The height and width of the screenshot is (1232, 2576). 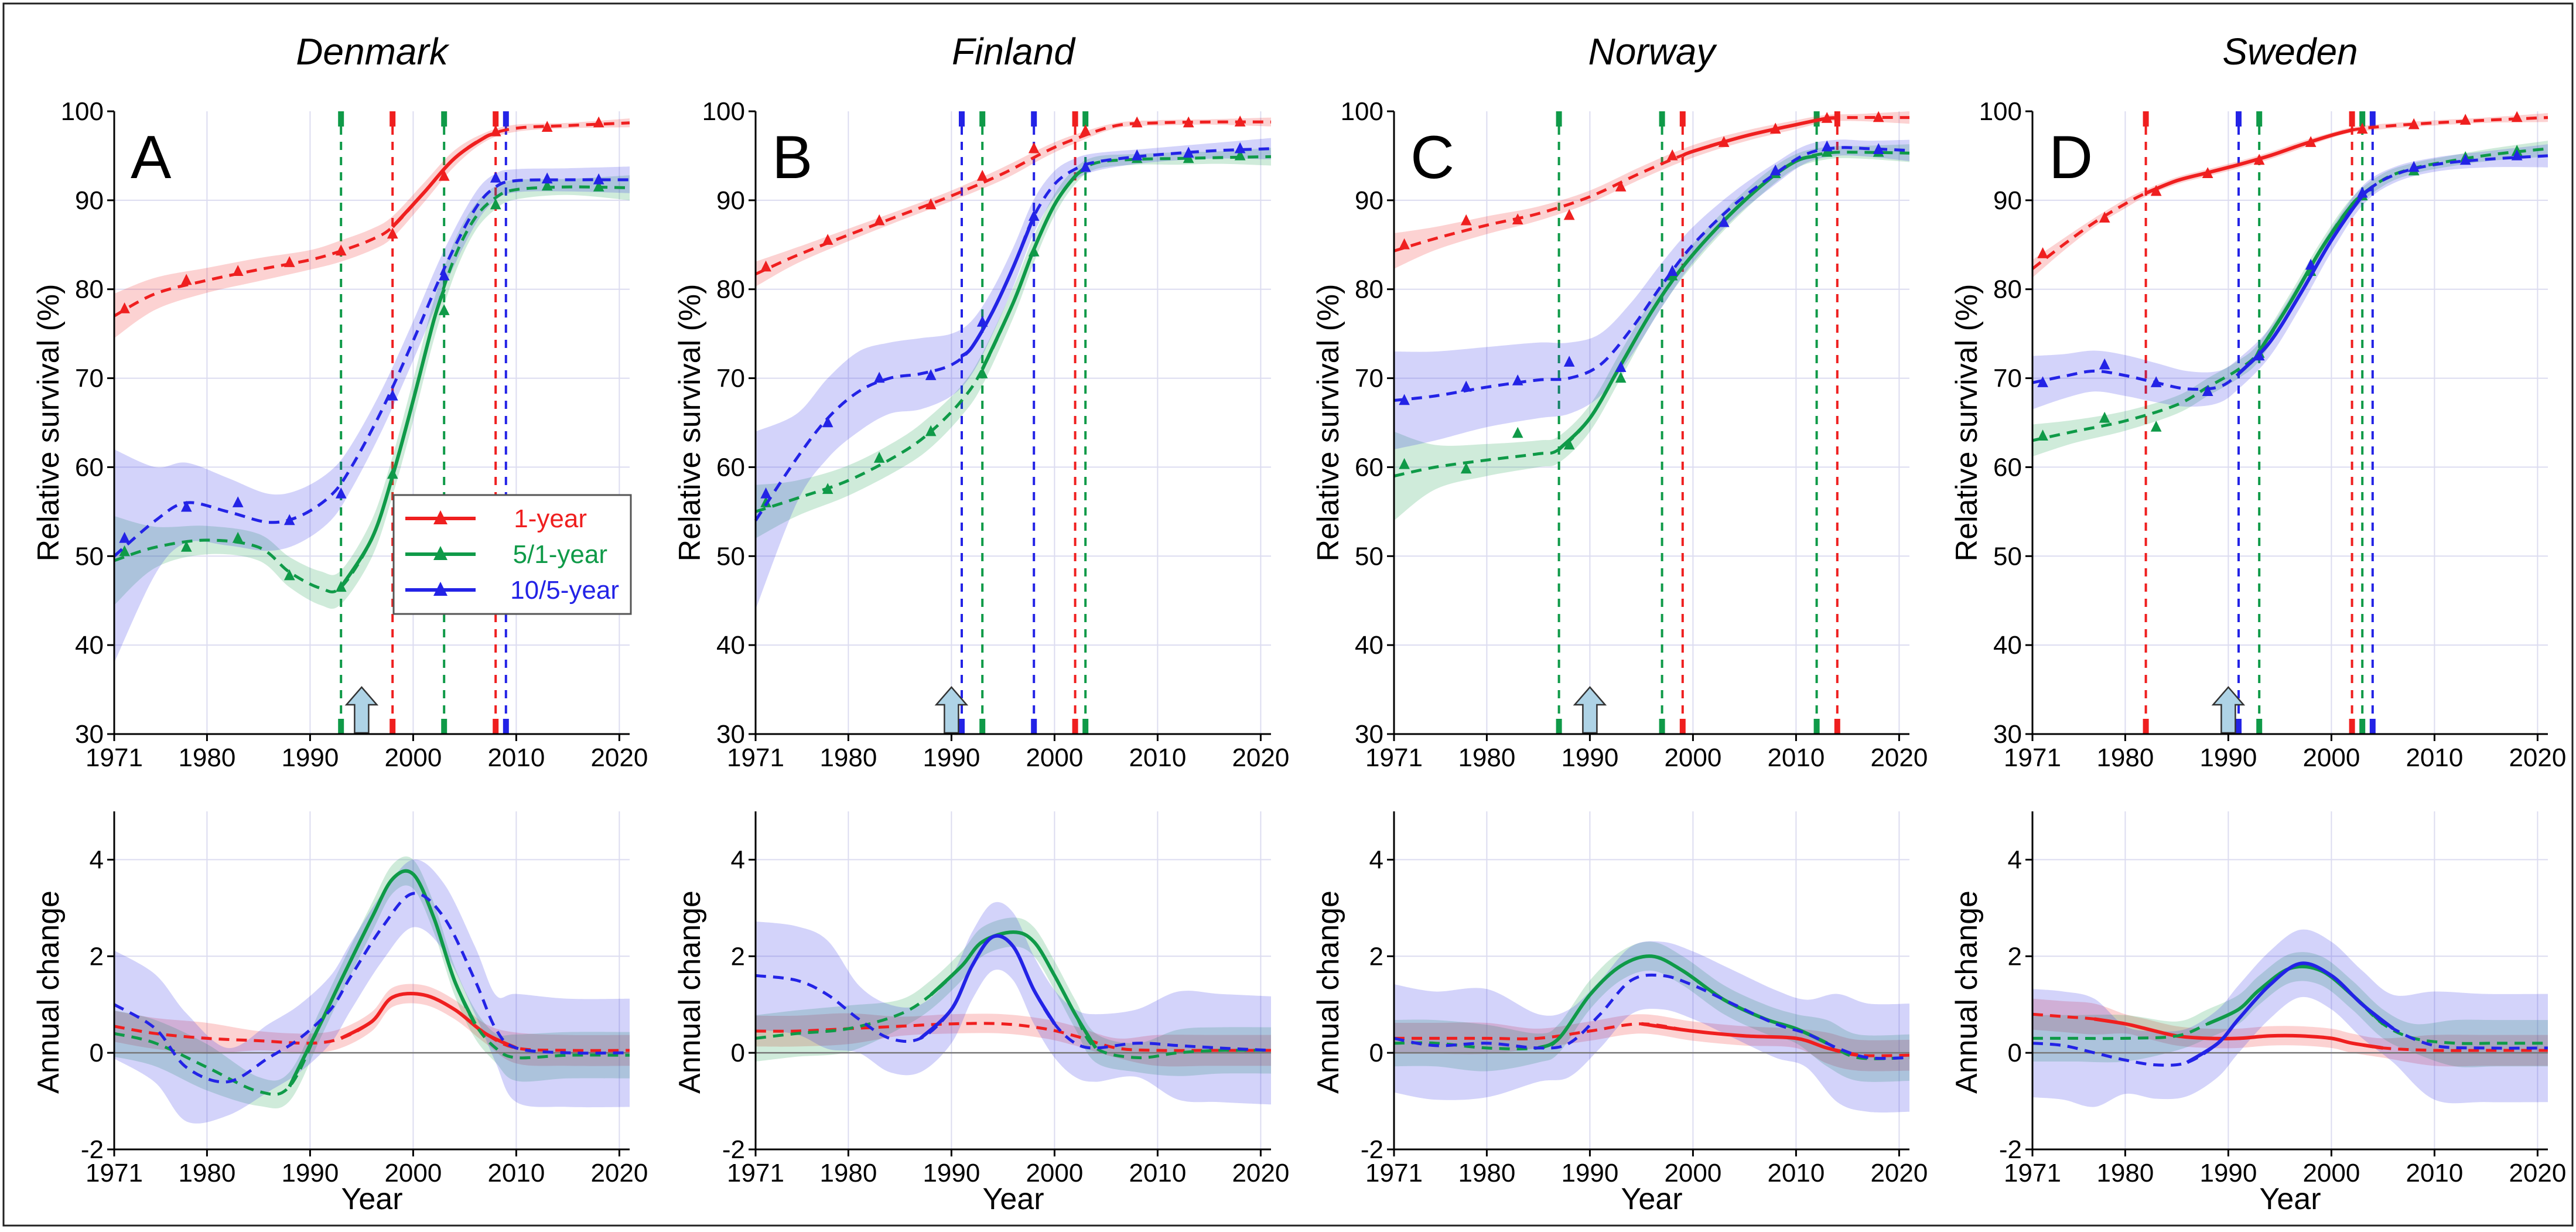 What do you see at coordinates (962, 726) in the screenshot?
I see `breakpoint-marker-bottom-ten-five-year-1991` at bounding box center [962, 726].